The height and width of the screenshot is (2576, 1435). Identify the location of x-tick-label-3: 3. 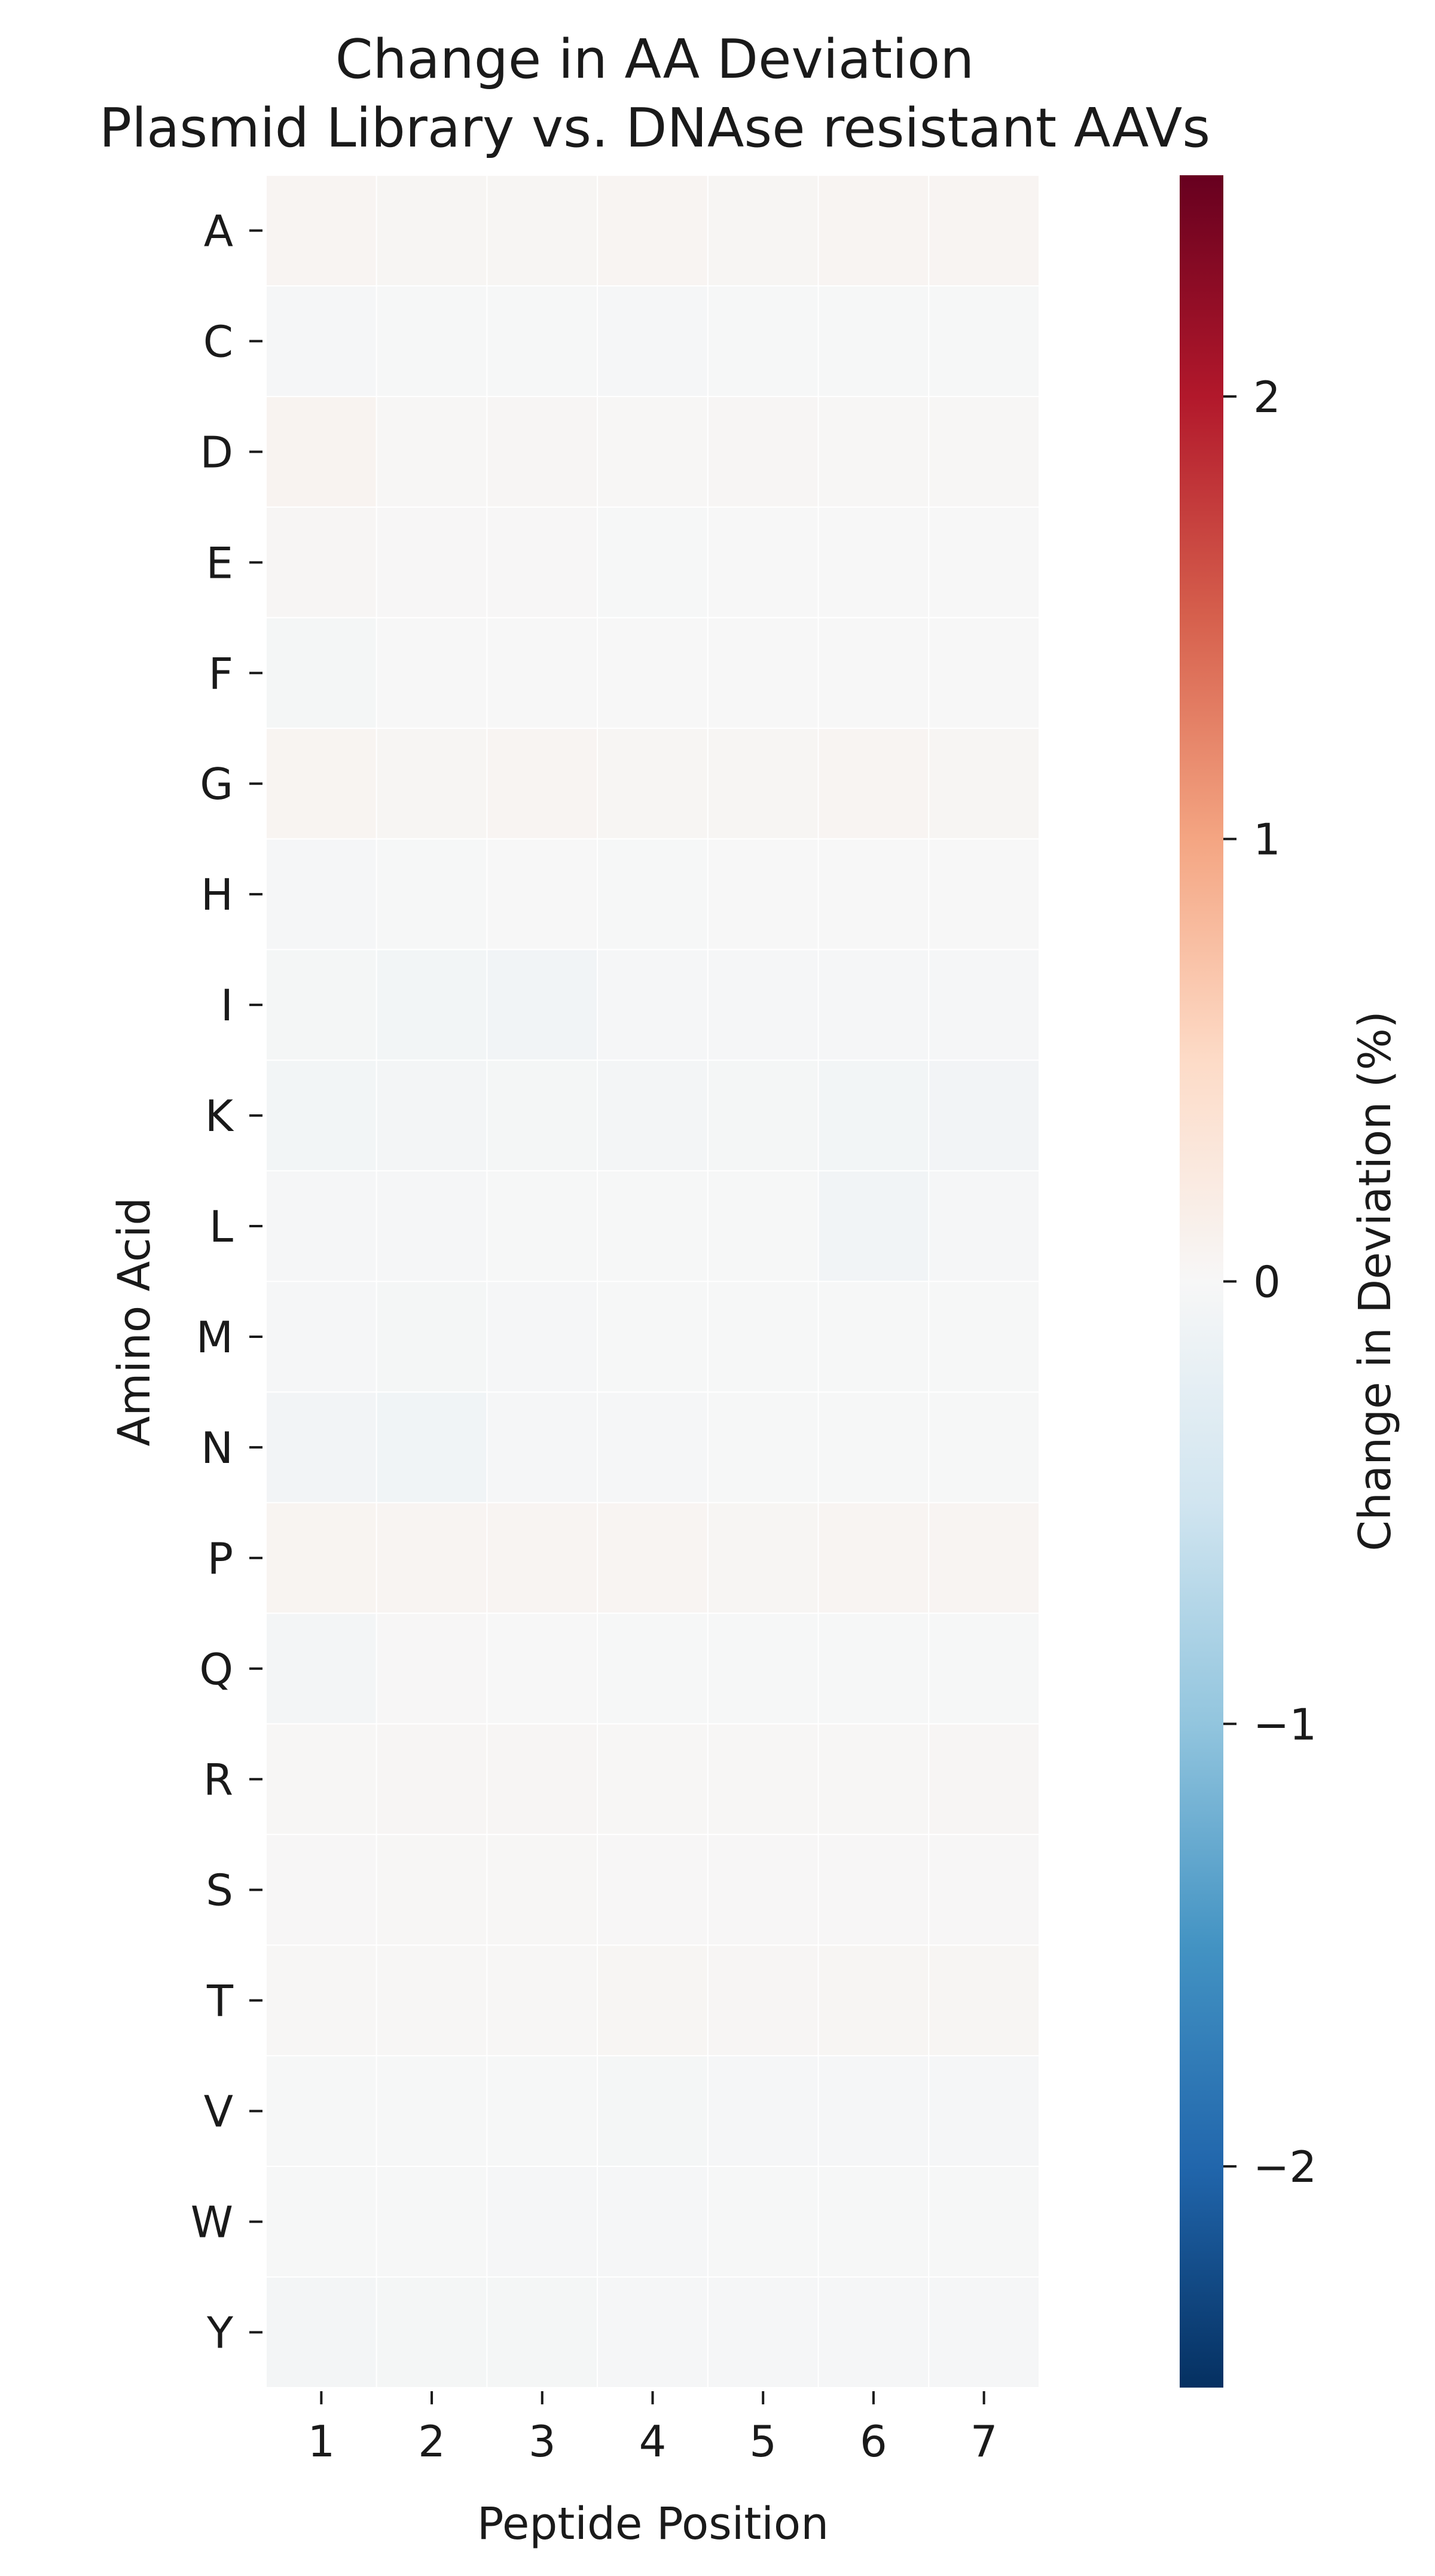
(542, 2442).